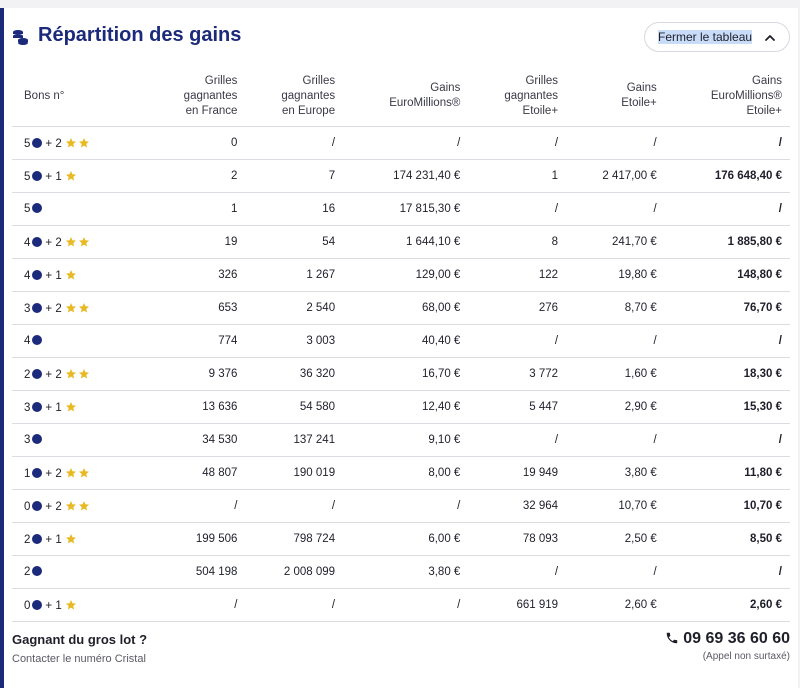 Image resolution: width=800 pixels, height=688 pixels. I want to click on cell-grilles-europe: 190 019, so click(294, 473).